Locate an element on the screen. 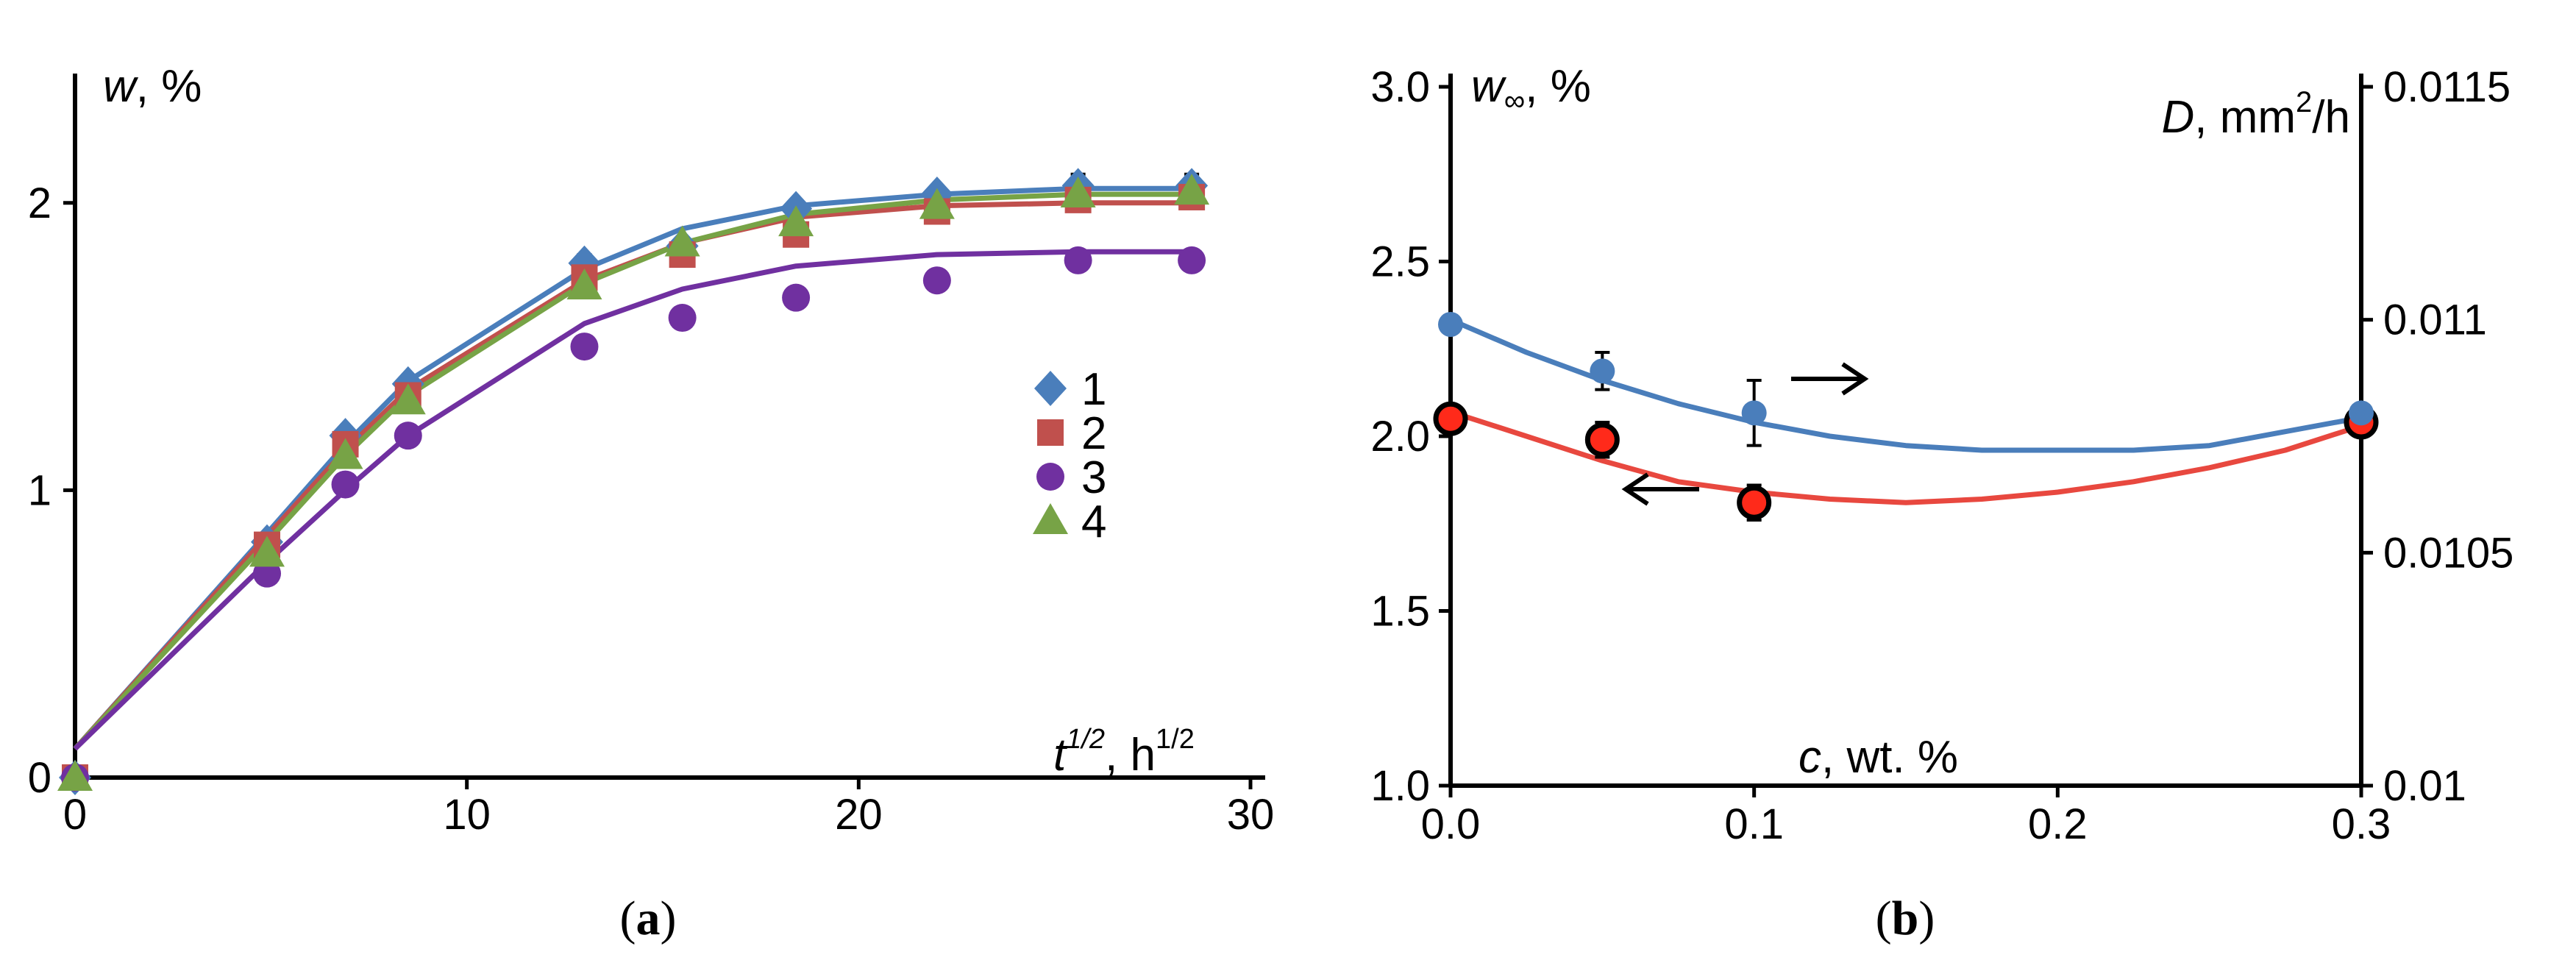  b-y2-tick-label: 0.0105 is located at coordinates (2448, 553).